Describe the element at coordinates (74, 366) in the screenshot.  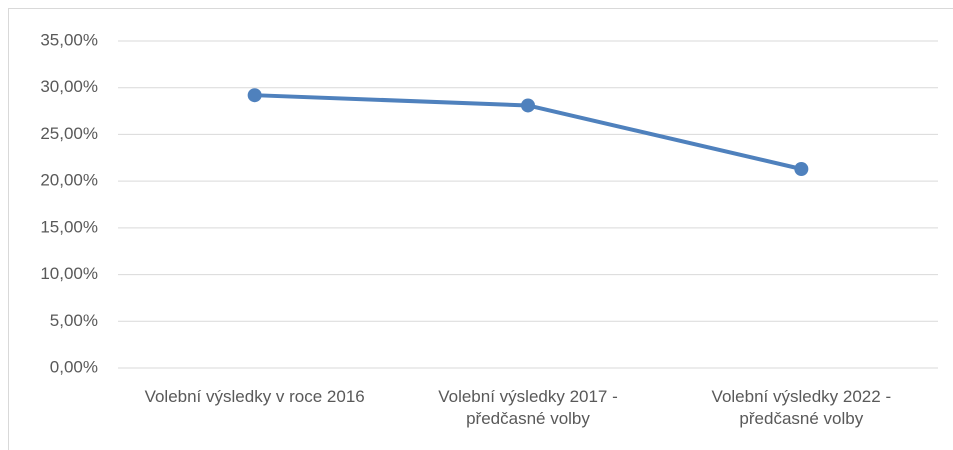
I see `y-tick-label: 0,00%` at that location.